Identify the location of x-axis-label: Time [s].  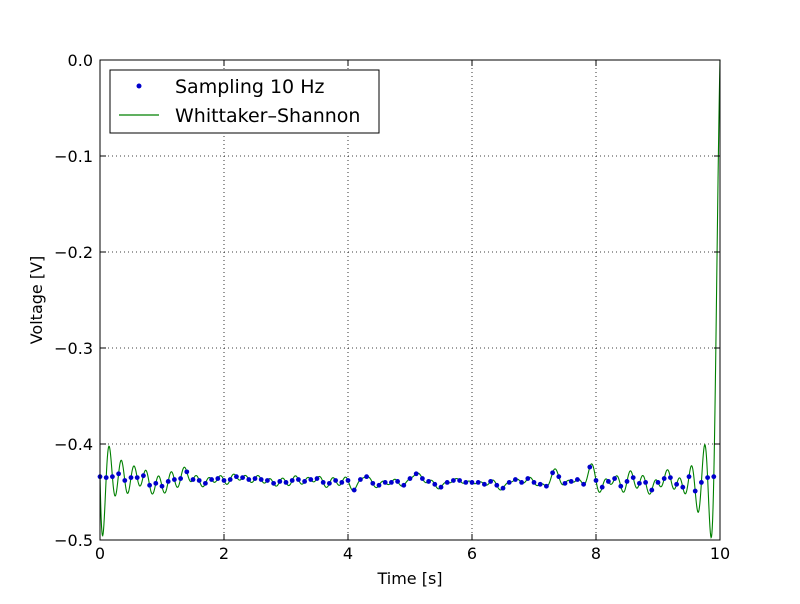
(409, 578).